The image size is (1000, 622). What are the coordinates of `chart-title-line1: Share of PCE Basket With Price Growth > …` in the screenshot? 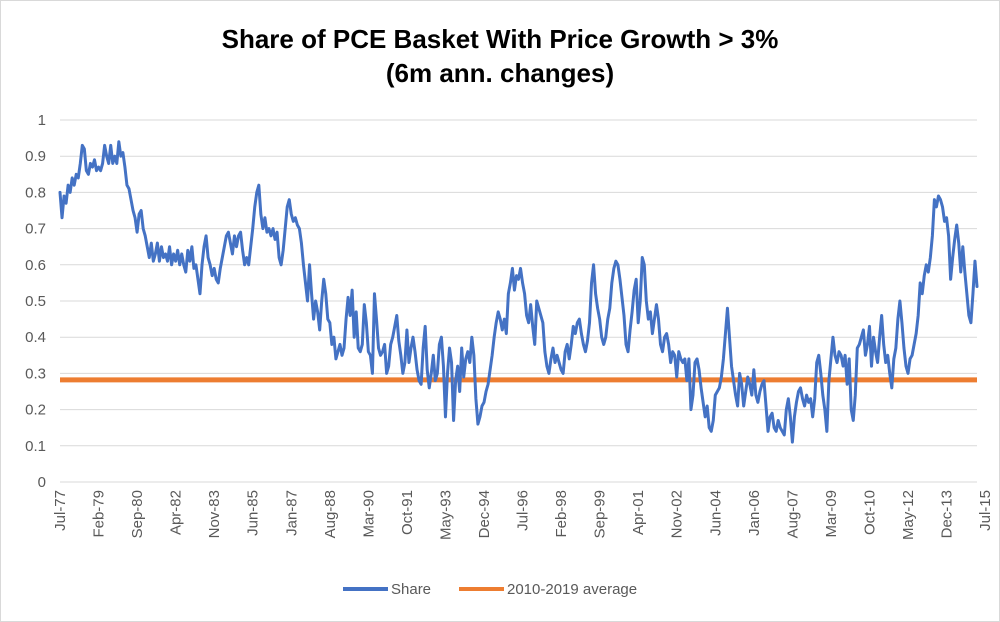 It's located at (500, 39).